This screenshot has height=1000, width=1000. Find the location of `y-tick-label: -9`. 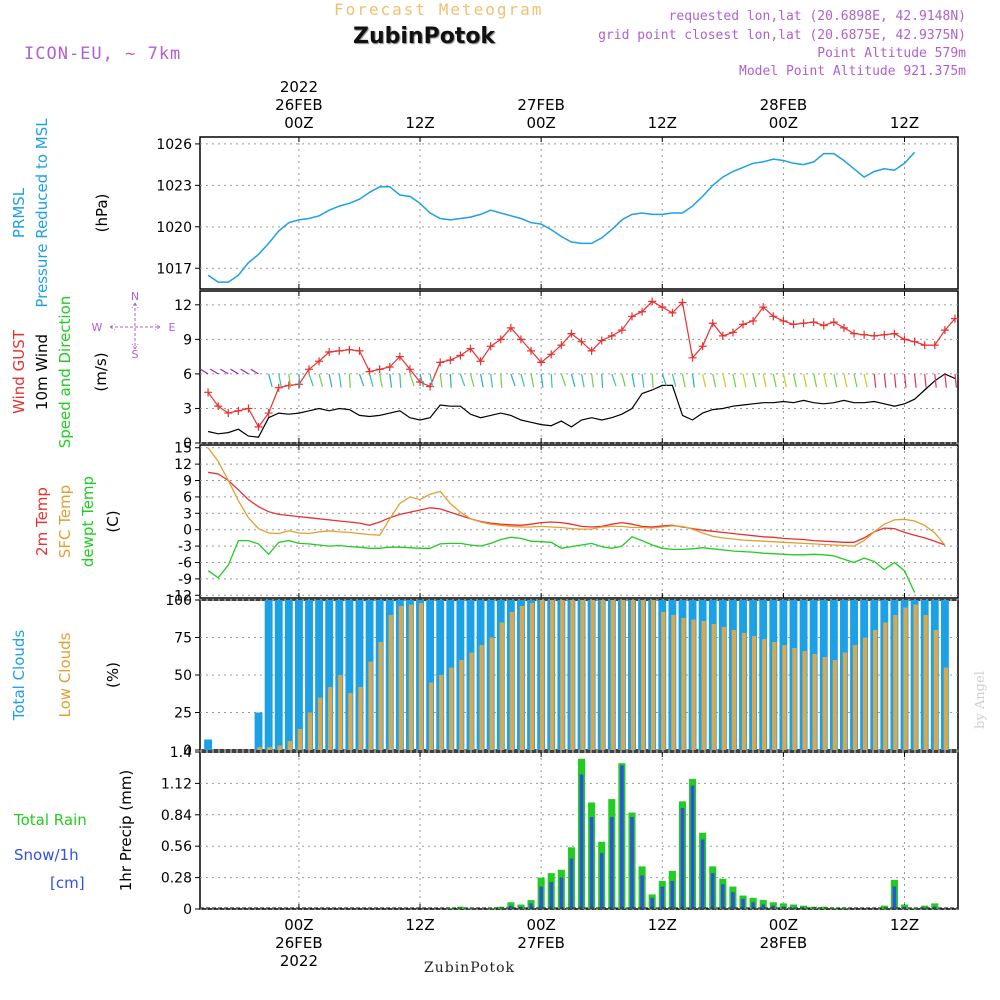

y-tick-label: -9 is located at coordinates (185, 580).